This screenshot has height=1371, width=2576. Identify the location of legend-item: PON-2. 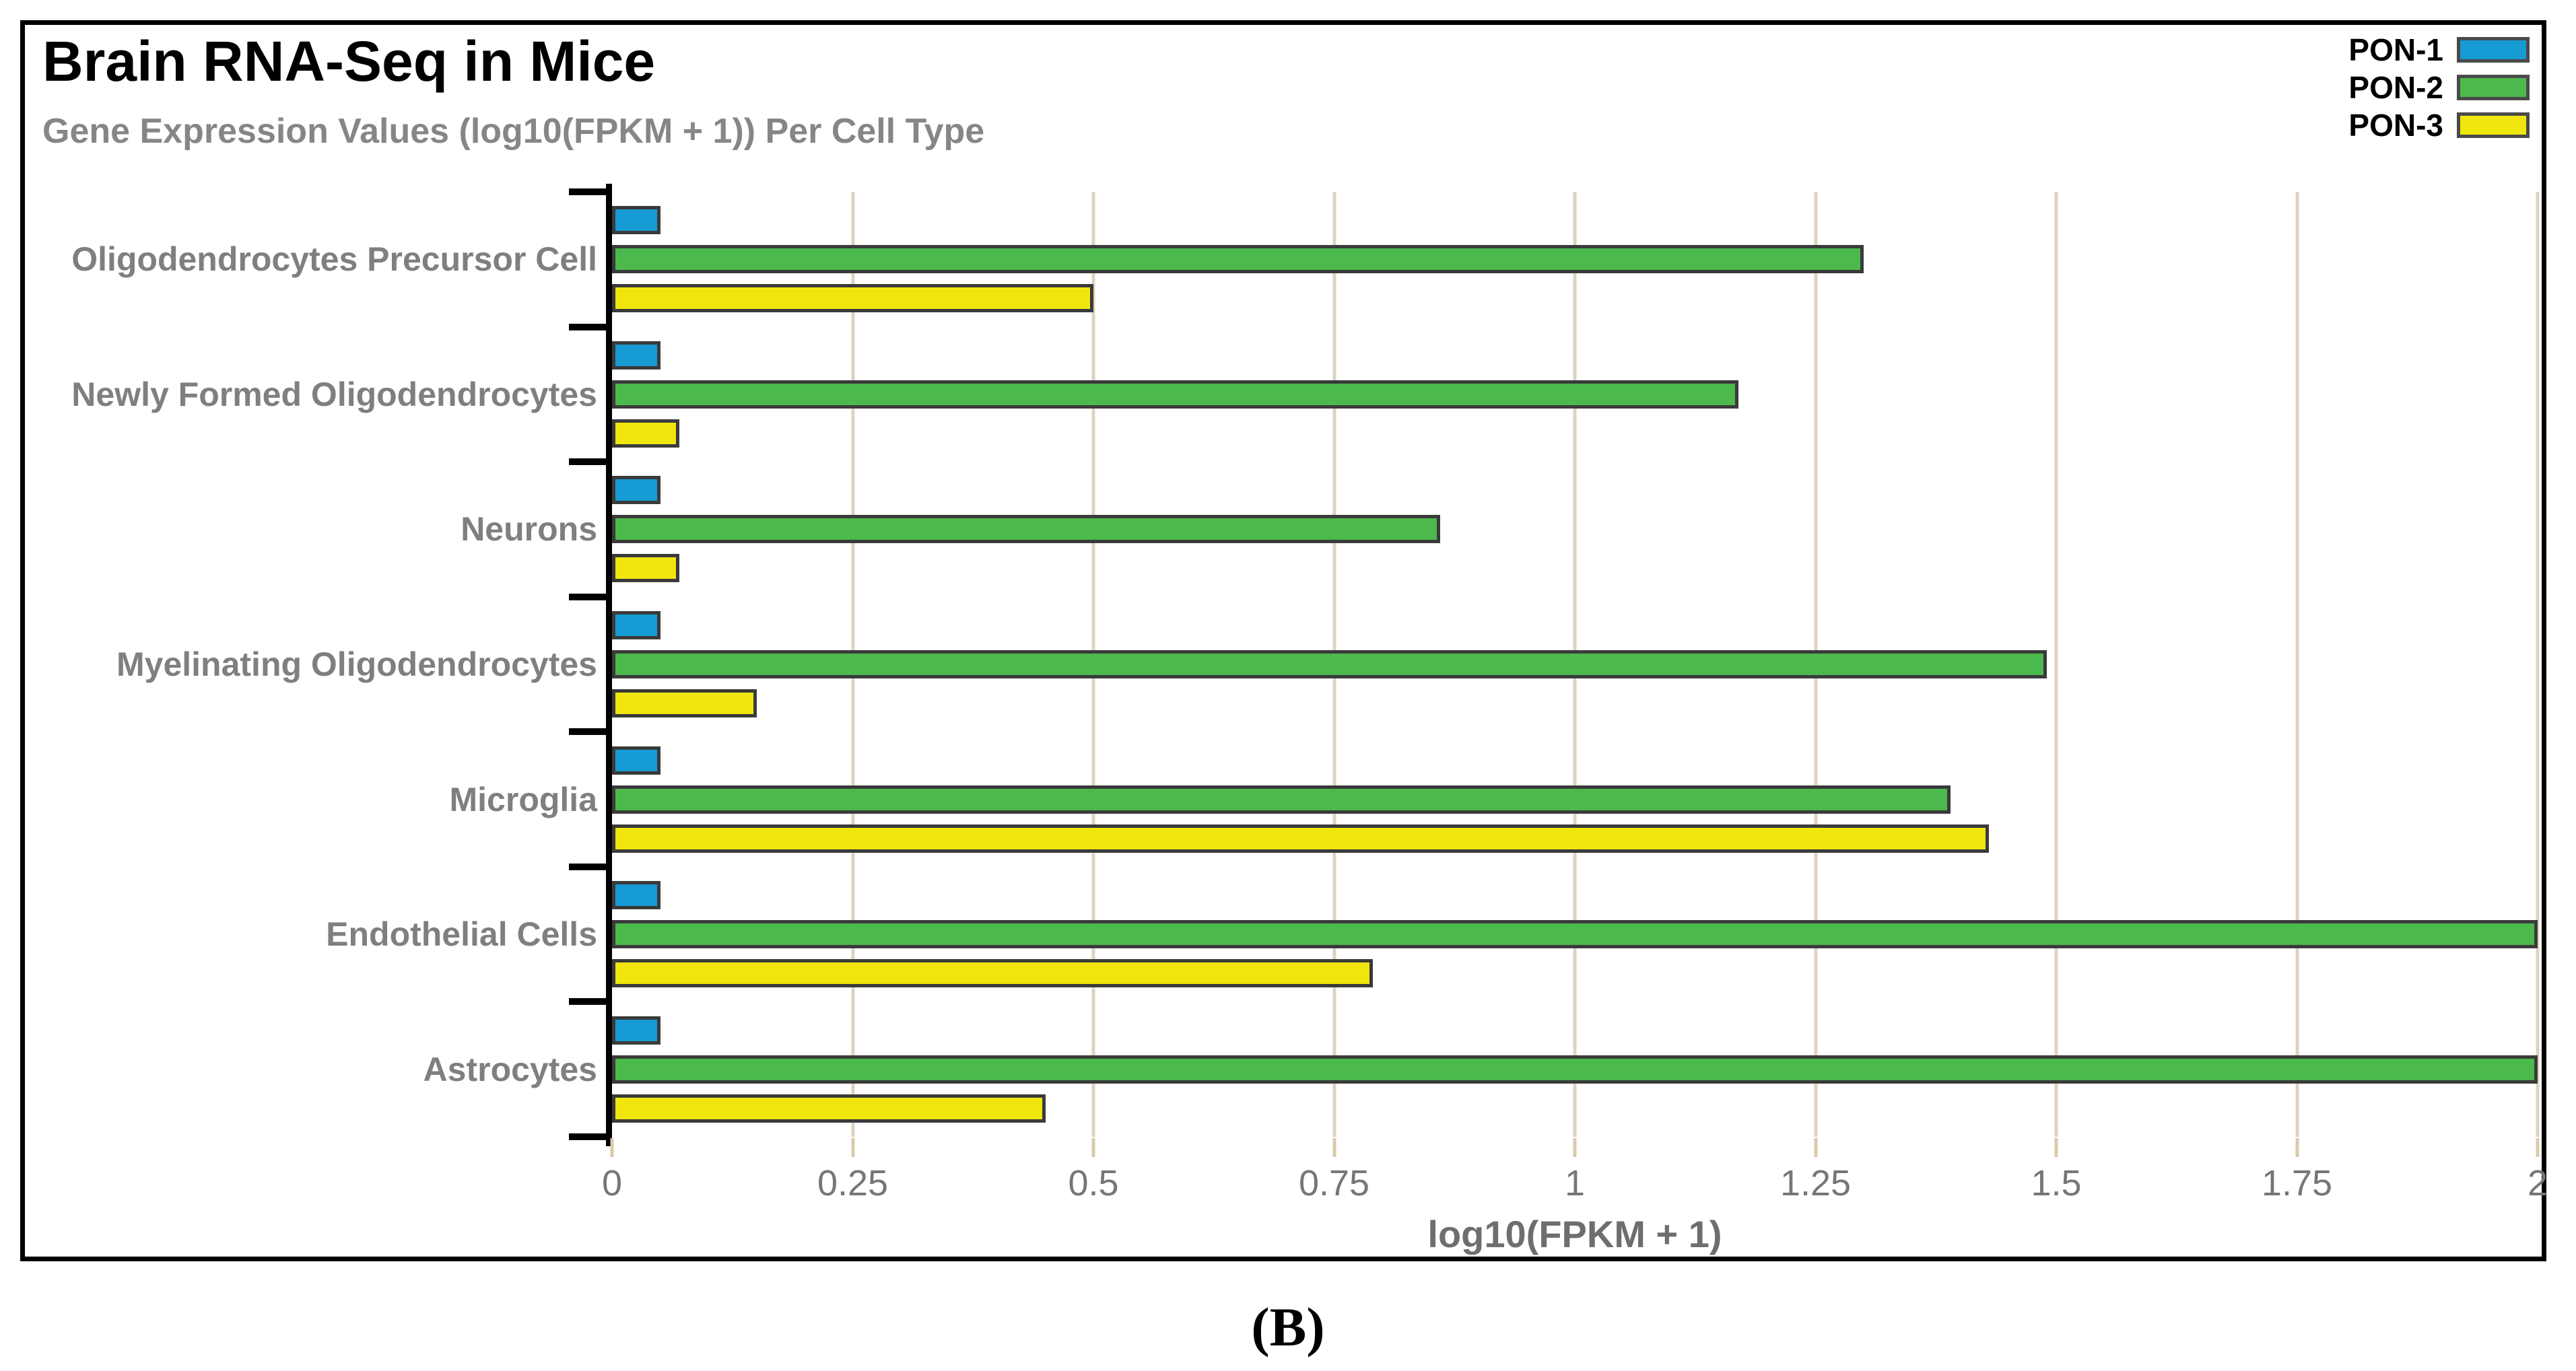
(2439, 87).